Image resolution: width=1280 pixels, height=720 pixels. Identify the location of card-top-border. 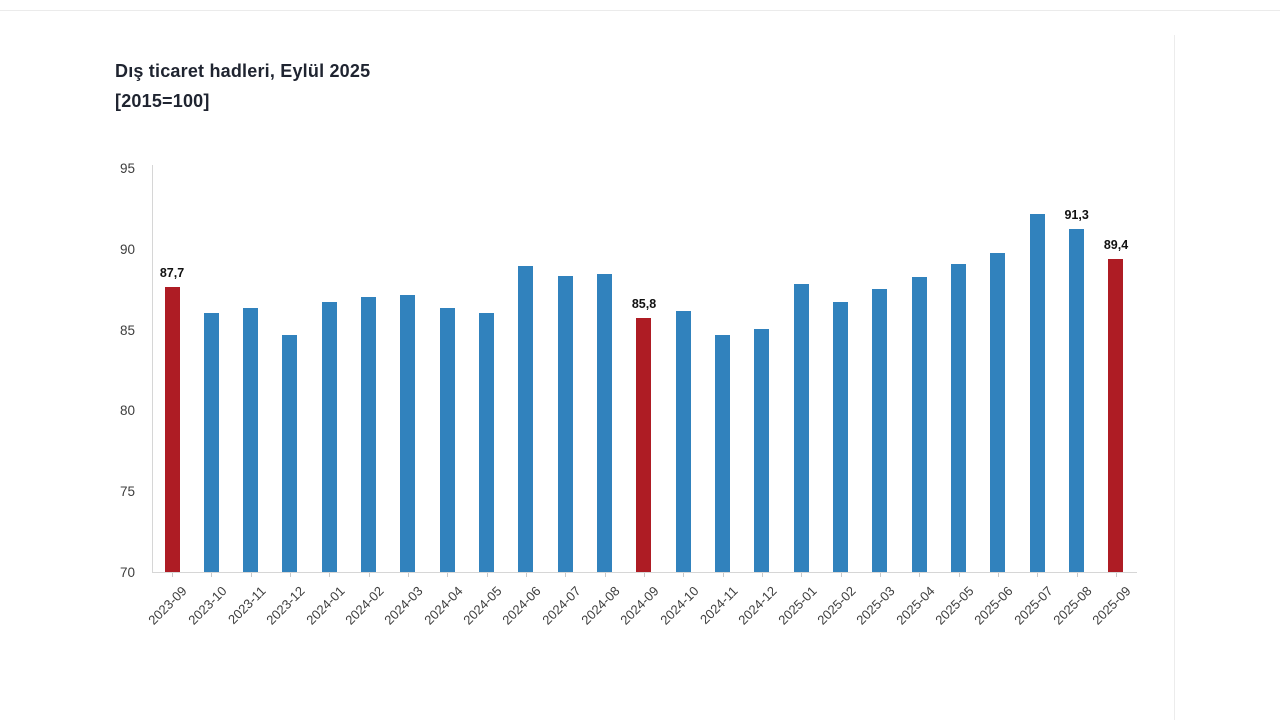
(640, 10).